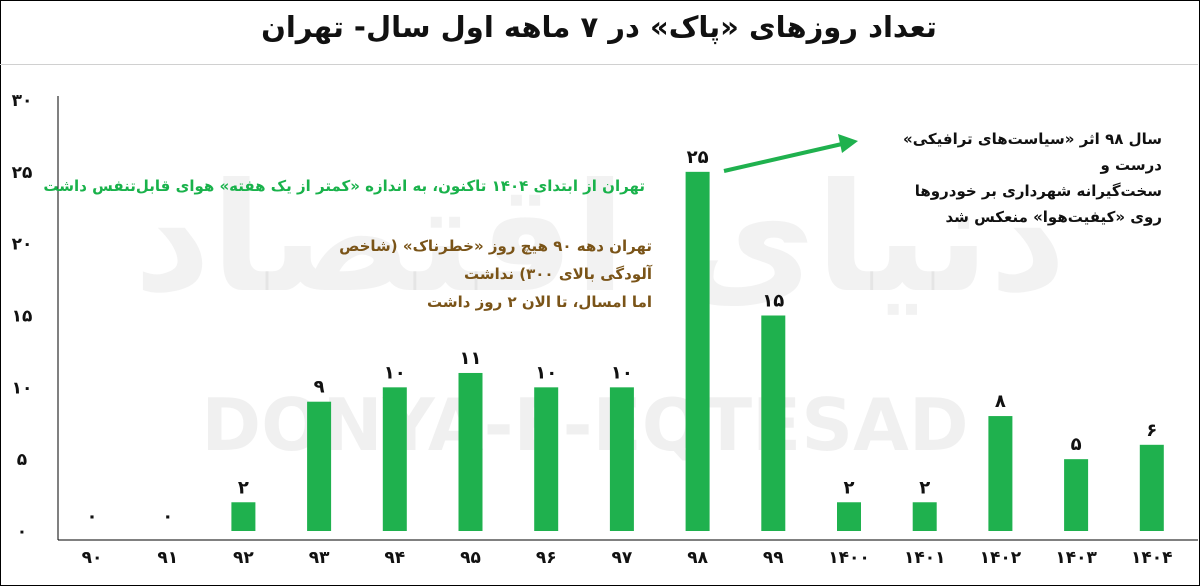 The width and height of the screenshot is (1200, 586). Describe the element at coordinates (1032, 152) in the screenshot. I see `black-annotation-line-1: سال ۹۸ اثر «سیاست‌های ترافیکی» درست و` at that location.